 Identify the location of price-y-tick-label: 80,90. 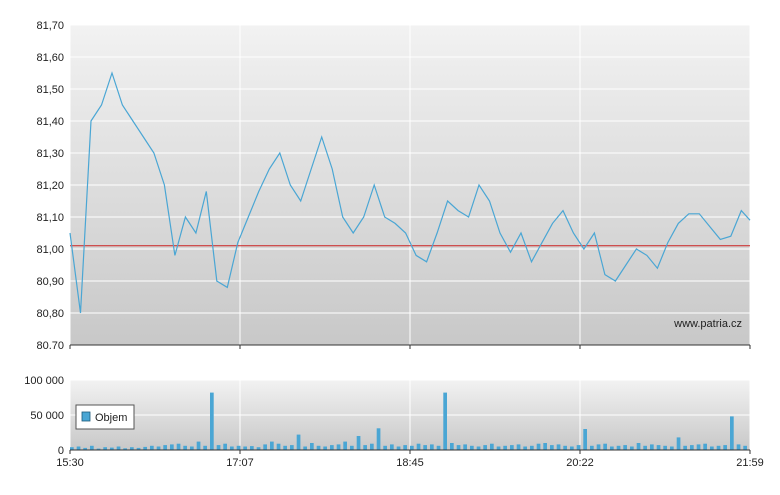
(50, 282).